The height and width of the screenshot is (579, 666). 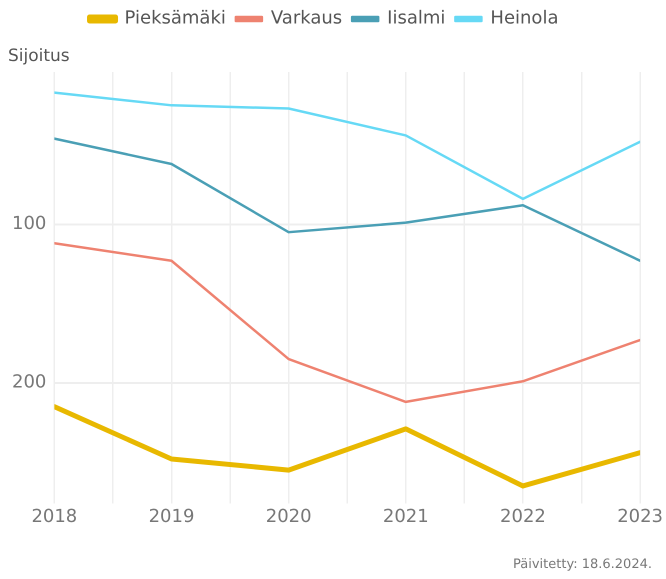 I want to click on legend-label: Pieksämäki, so click(x=175, y=18).